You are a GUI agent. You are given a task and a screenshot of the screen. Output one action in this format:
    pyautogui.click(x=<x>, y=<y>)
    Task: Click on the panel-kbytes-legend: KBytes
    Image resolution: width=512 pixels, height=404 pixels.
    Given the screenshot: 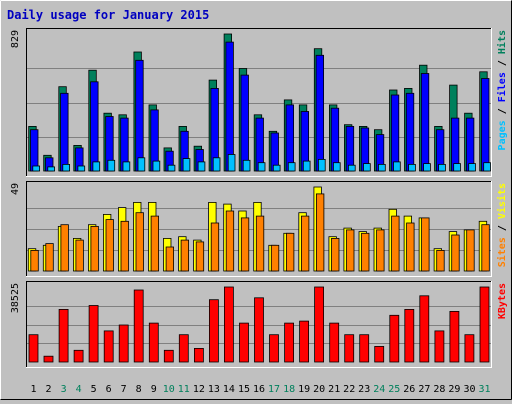 What is the action you would take?
    pyautogui.click(x=502, y=301)
    